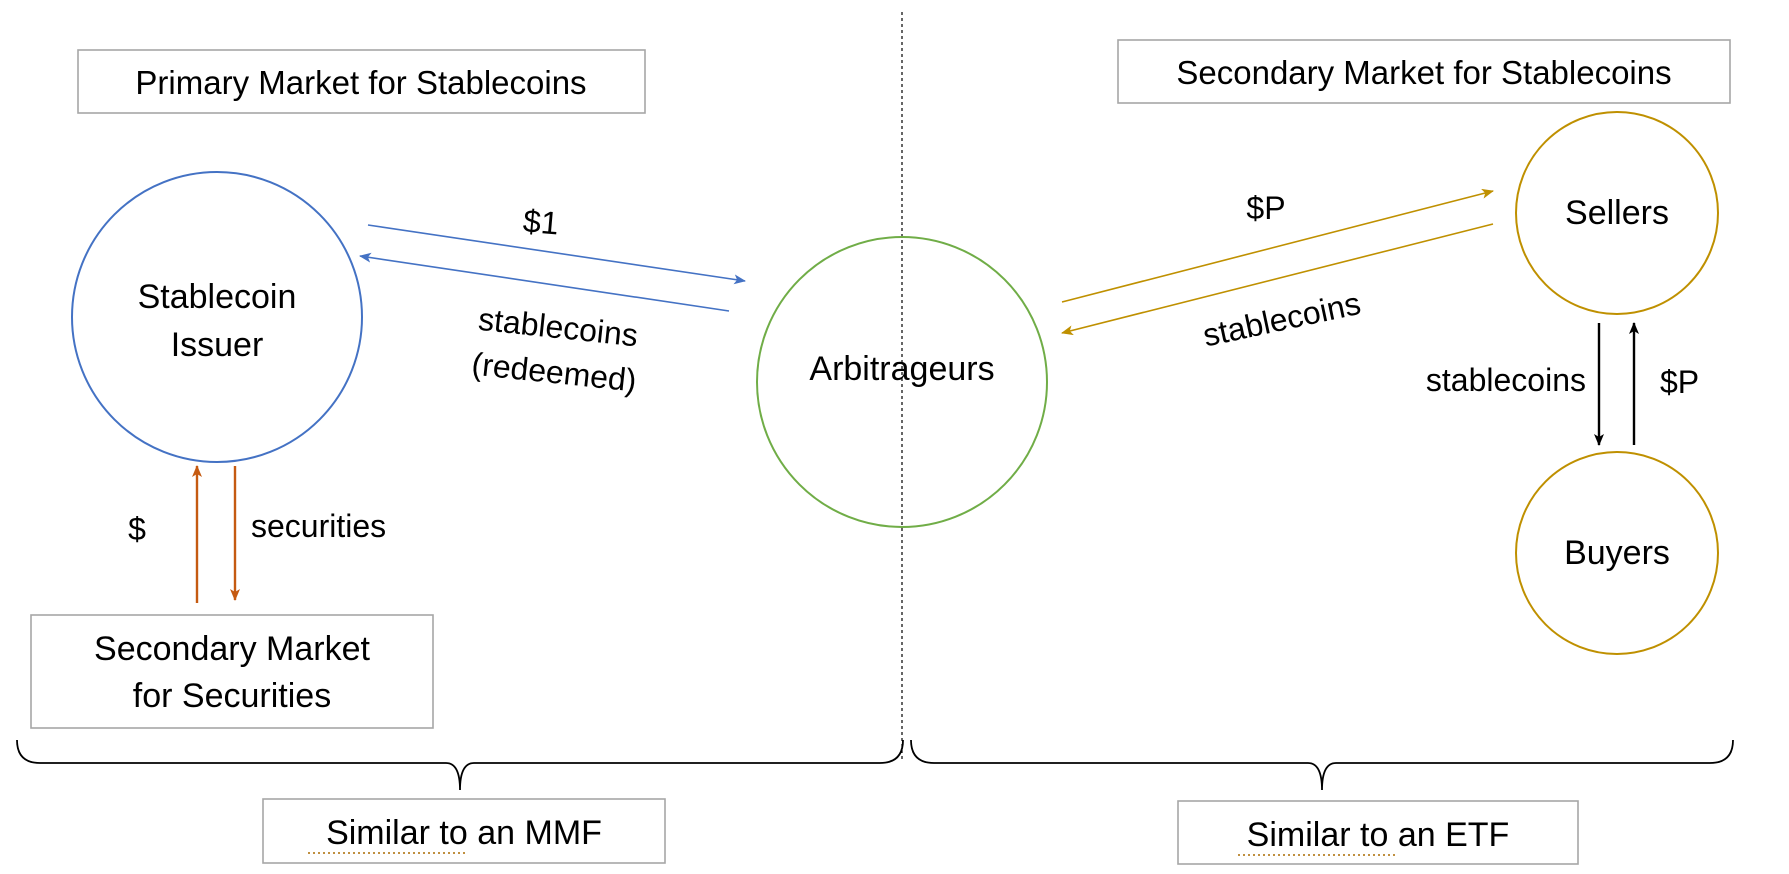  Describe the element at coordinates (217, 345) in the screenshot. I see `issuer-label-line-2: Issuer` at that location.